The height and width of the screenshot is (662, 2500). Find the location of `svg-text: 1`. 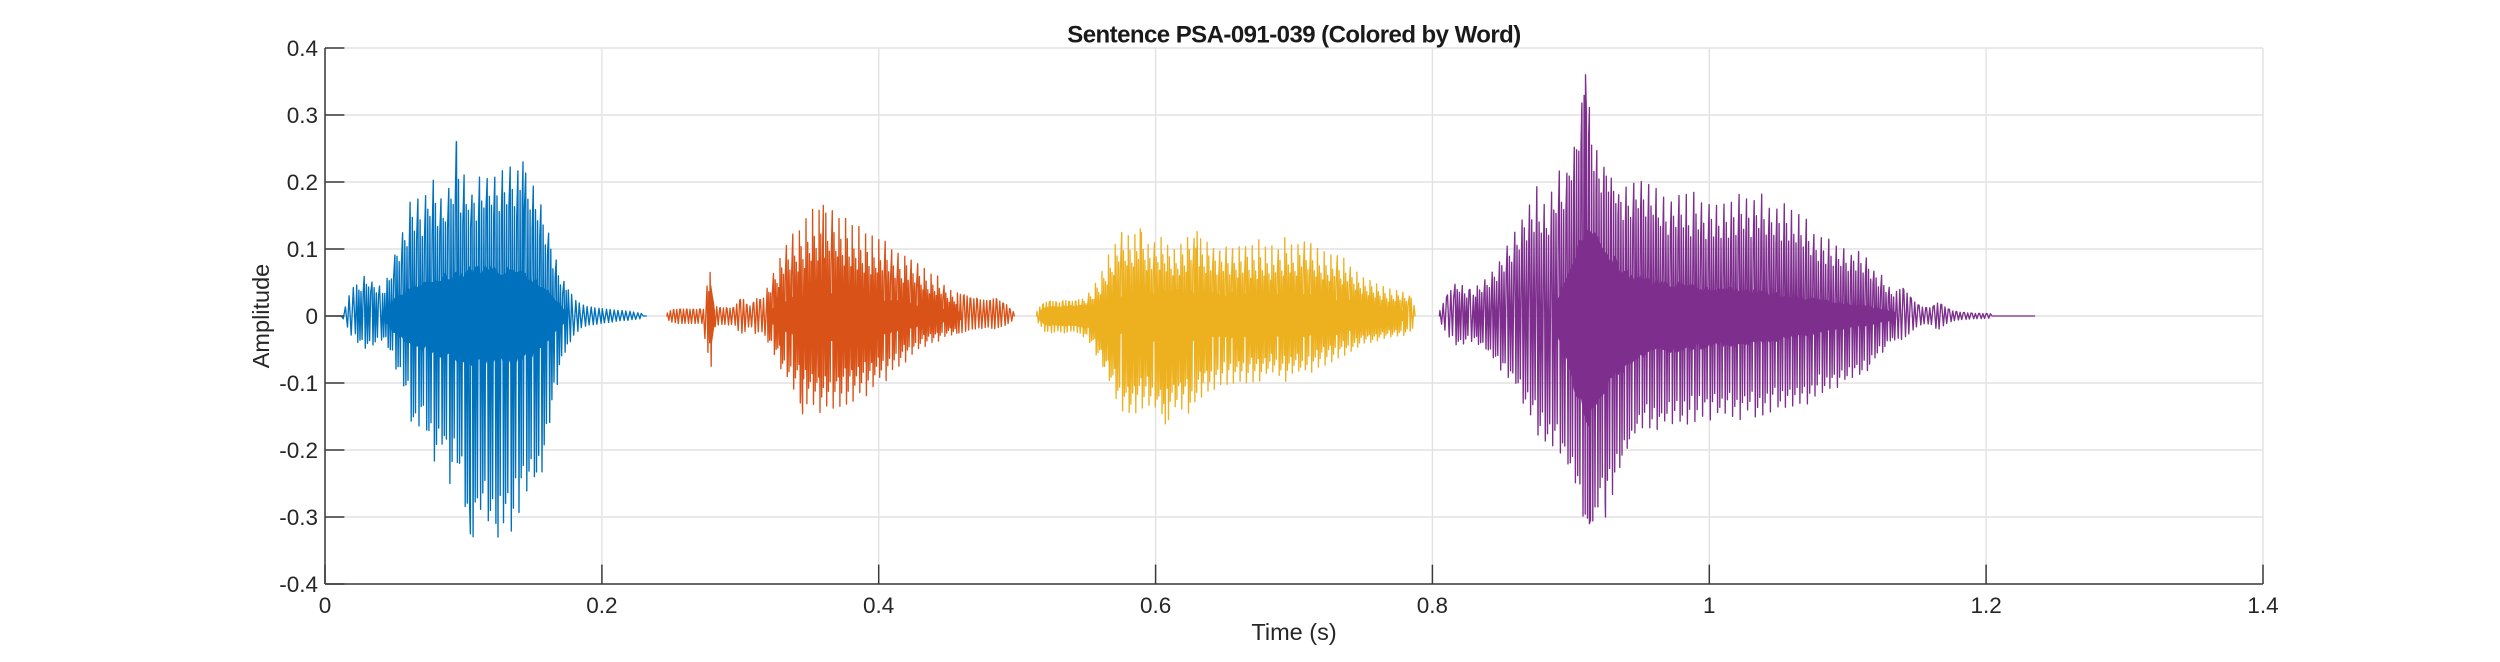

svg-text: 1 is located at coordinates (1709, 605).